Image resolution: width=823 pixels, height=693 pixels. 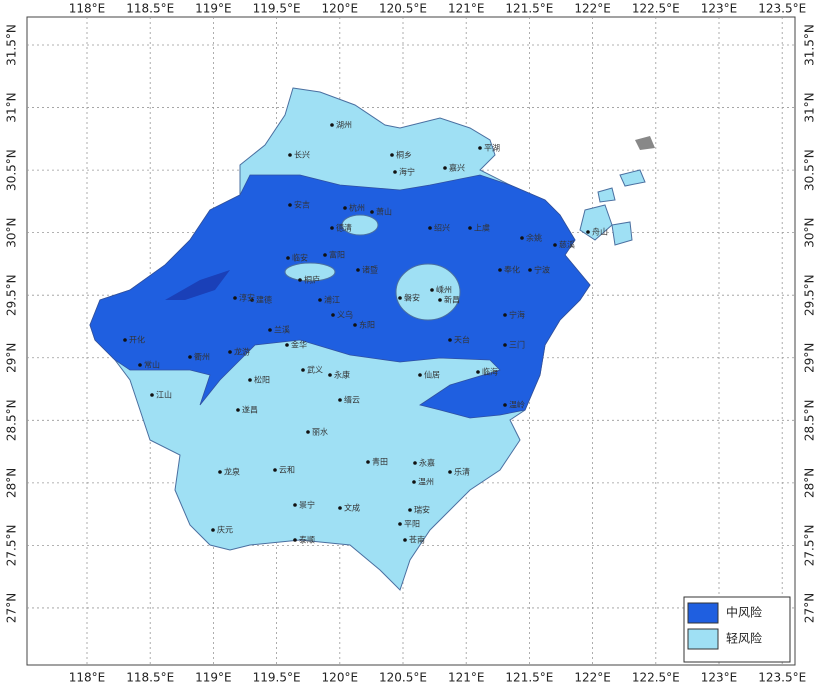 I want to click on x-tick-label: 121°E, so click(x=466, y=9).